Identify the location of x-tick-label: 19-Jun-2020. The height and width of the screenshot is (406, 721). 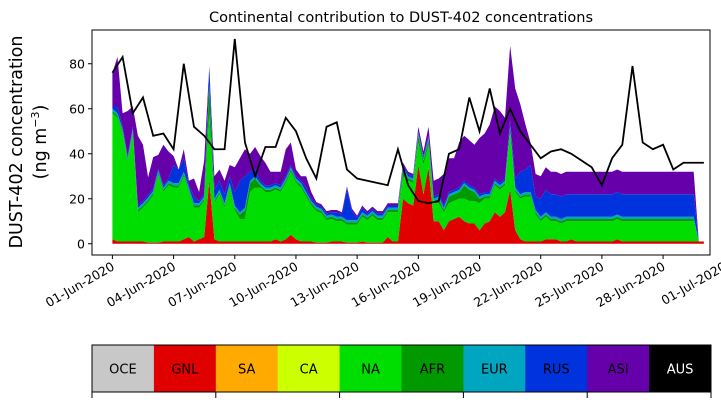
(447, 284).